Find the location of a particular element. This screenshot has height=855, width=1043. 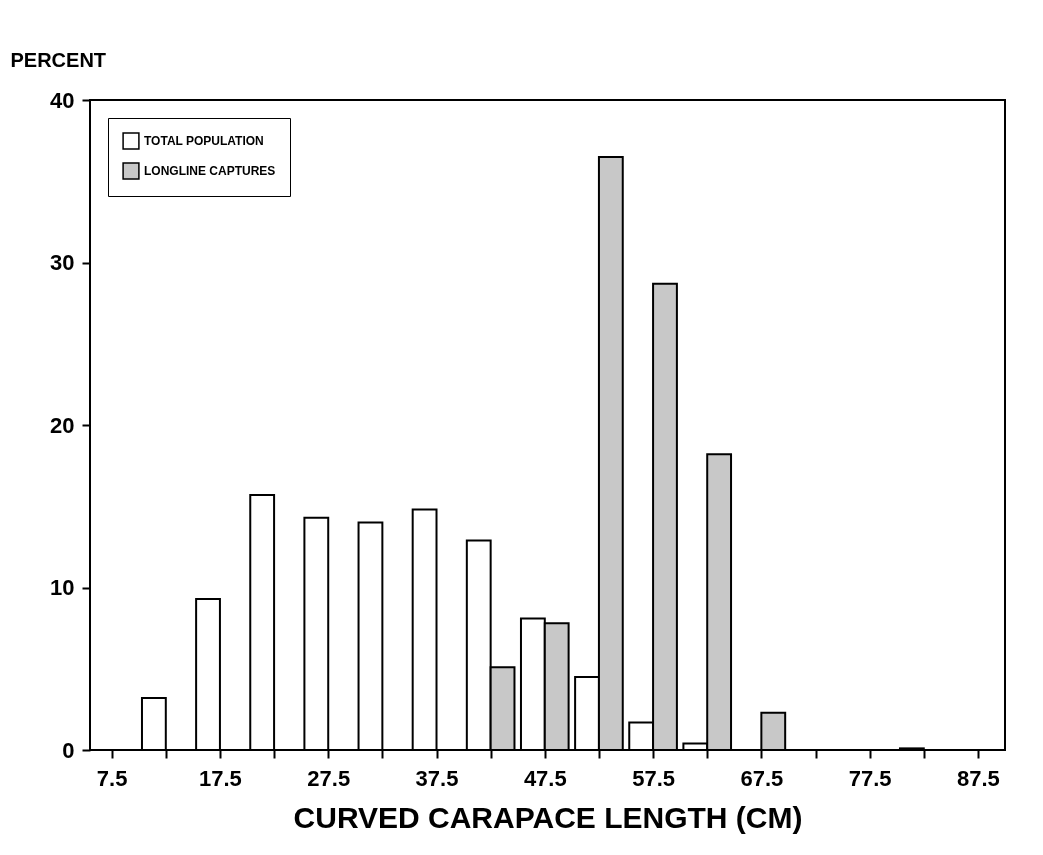

x-tick-label: 47.5 is located at coordinates (545, 778).